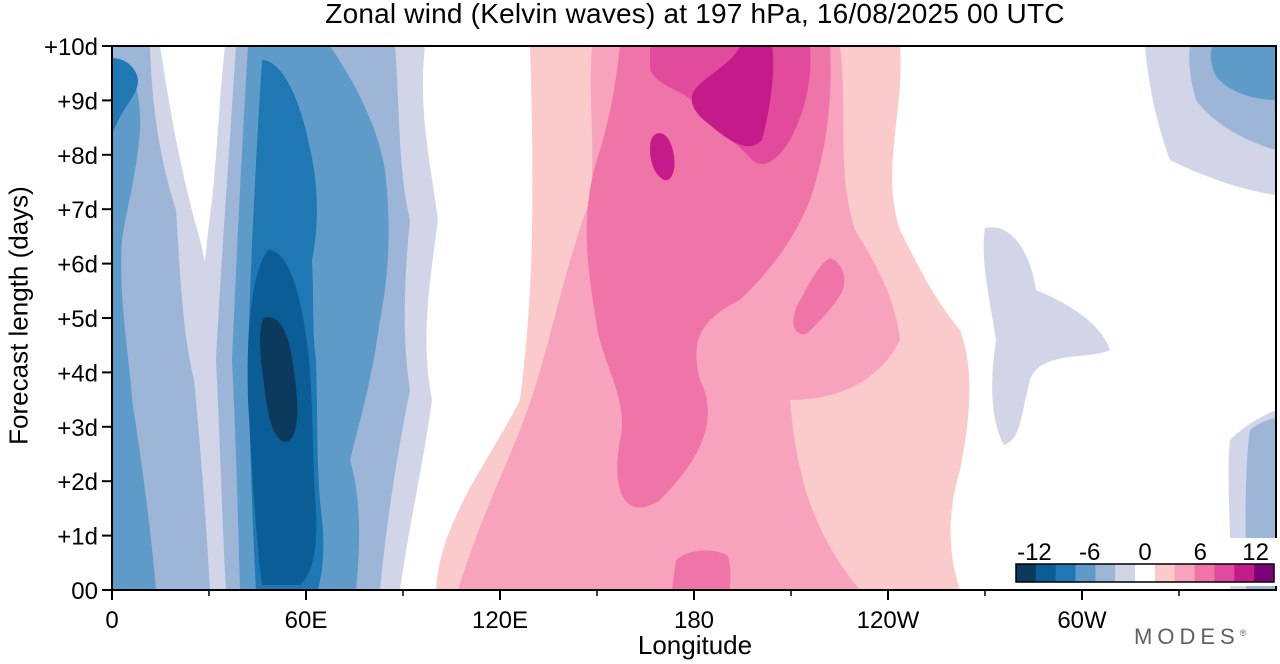  What do you see at coordinates (77, 373) in the screenshot?
I see `y-tick-label: +4d` at bounding box center [77, 373].